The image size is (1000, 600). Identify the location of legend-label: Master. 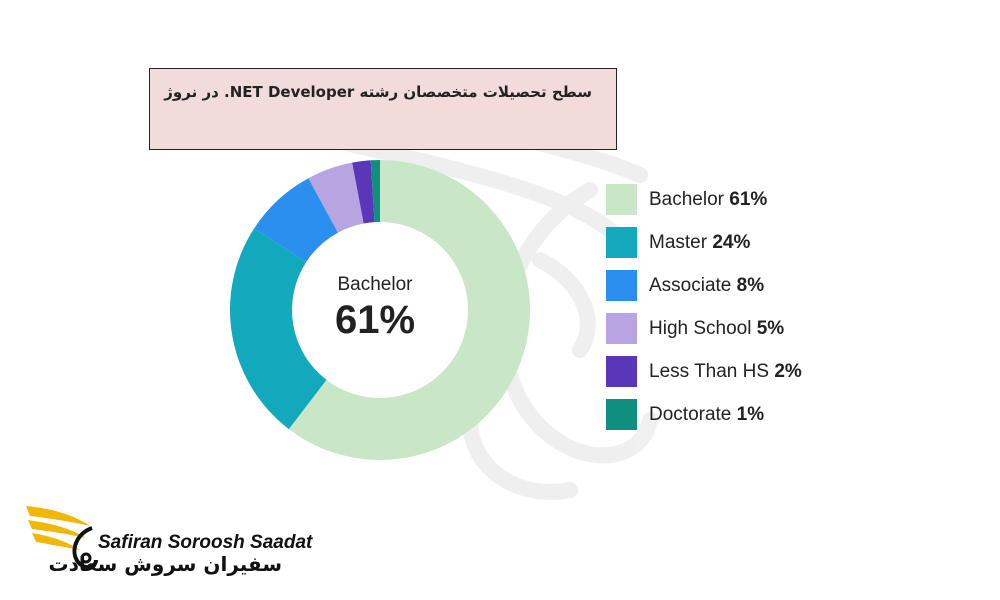
(678, 242).